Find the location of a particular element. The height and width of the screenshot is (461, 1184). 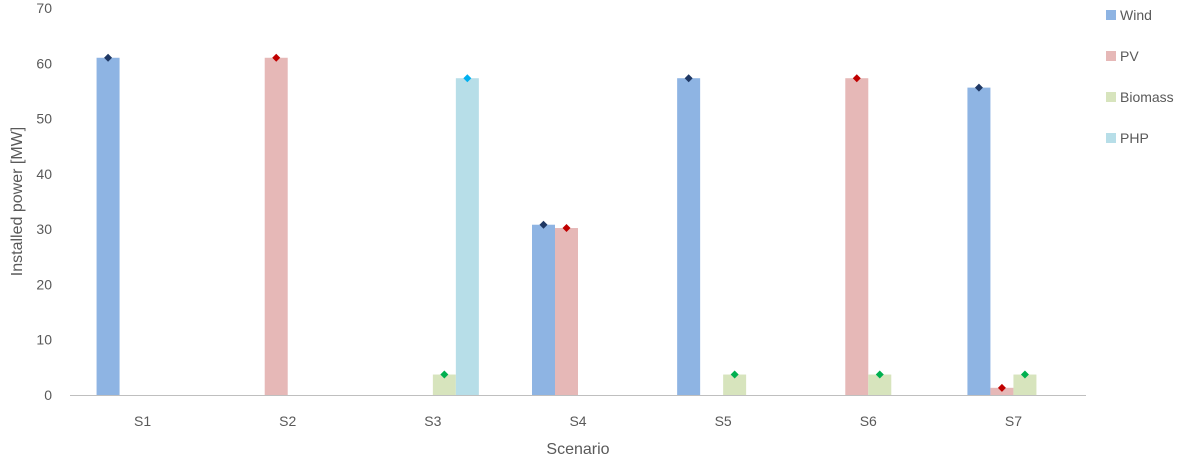

bar-wind-s7 is located at coordinates (979, 241).